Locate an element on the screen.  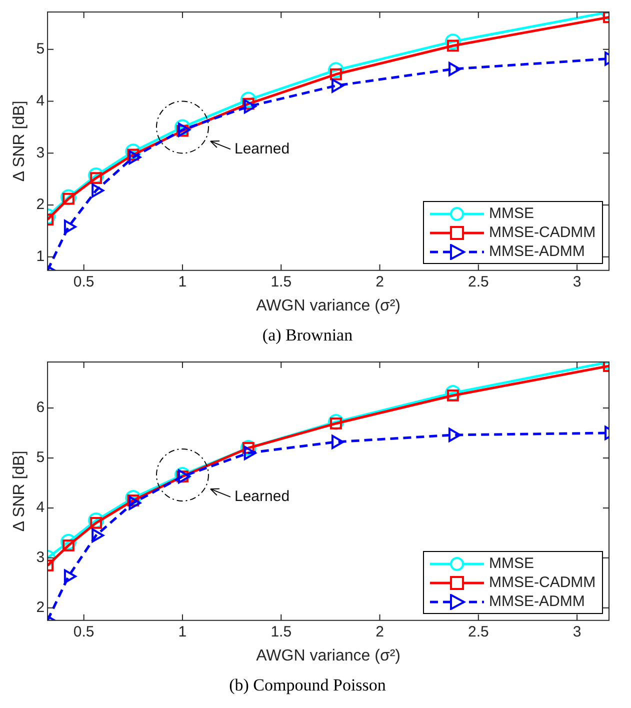
y-tick-label: 6 is located at coordinates (40, 407).